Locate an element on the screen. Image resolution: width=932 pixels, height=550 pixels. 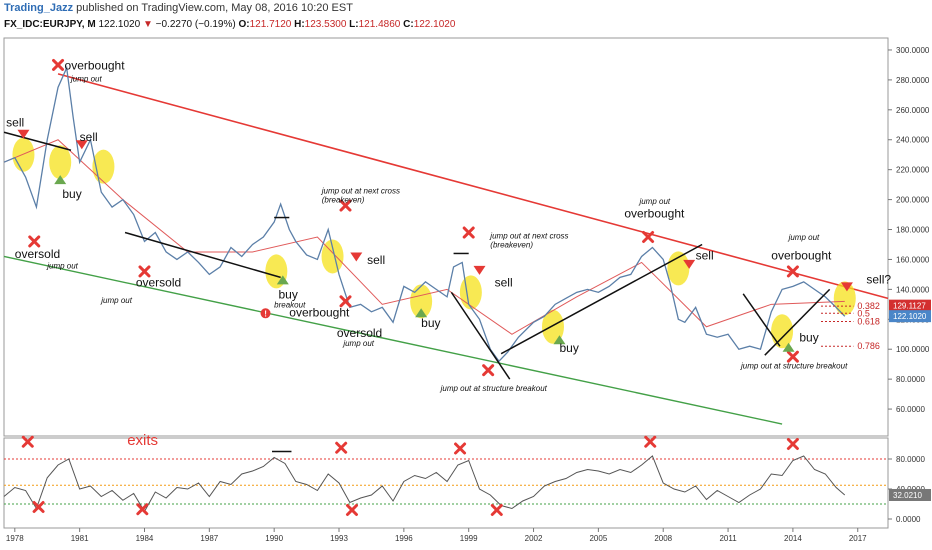
y-tick-label: 180.0000 is located at coordinates (913, 230).